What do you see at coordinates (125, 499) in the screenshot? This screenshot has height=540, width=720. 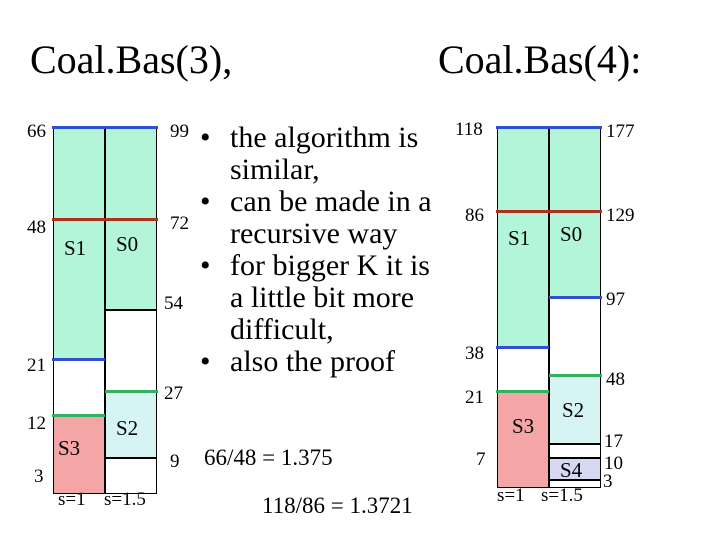 I see `left-axis-s15: s=1.5` at bounding box center [125, 499].